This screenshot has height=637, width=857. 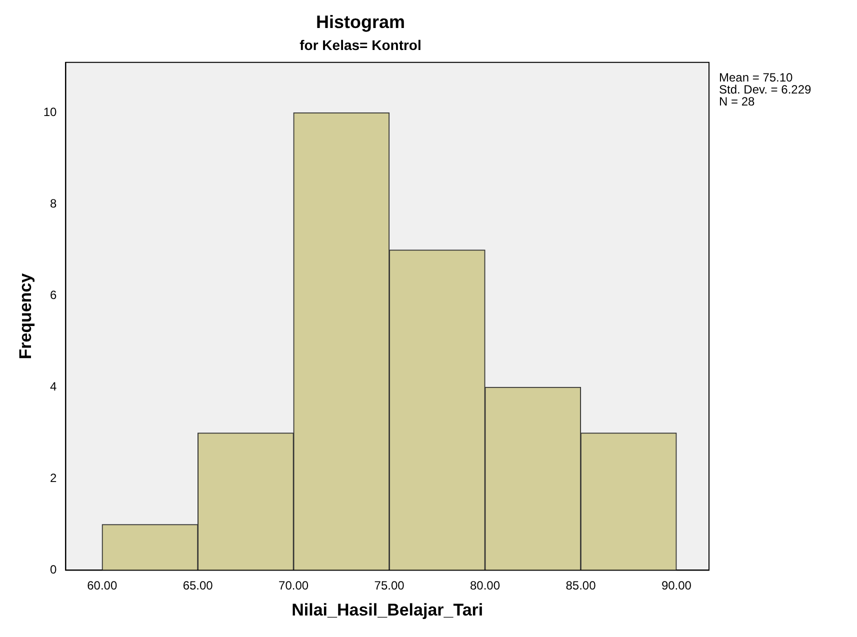 I want to click on text: Std. Dev. = 6.229, so click(x=765, y=89).